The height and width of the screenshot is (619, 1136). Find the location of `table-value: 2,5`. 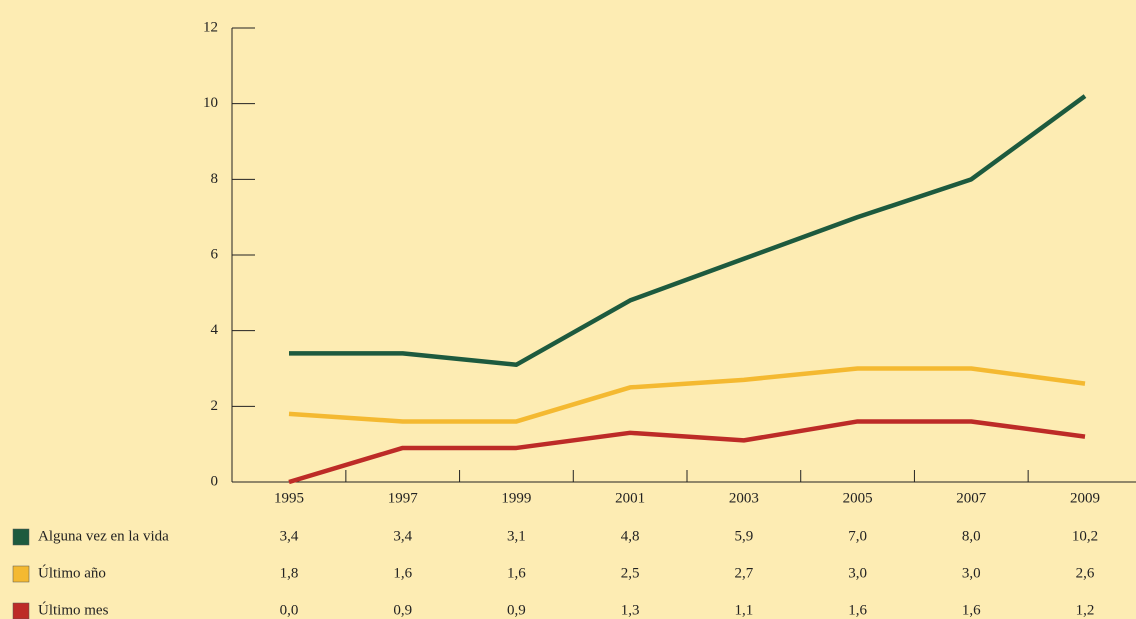

table-value: 2,5 is located at coordinates (630, 573).